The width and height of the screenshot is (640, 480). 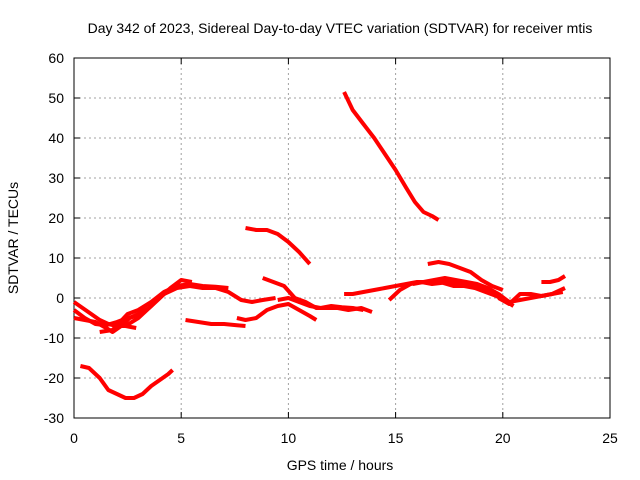 I want to click on y-tick-label: 20, so click(x=56, y=218).